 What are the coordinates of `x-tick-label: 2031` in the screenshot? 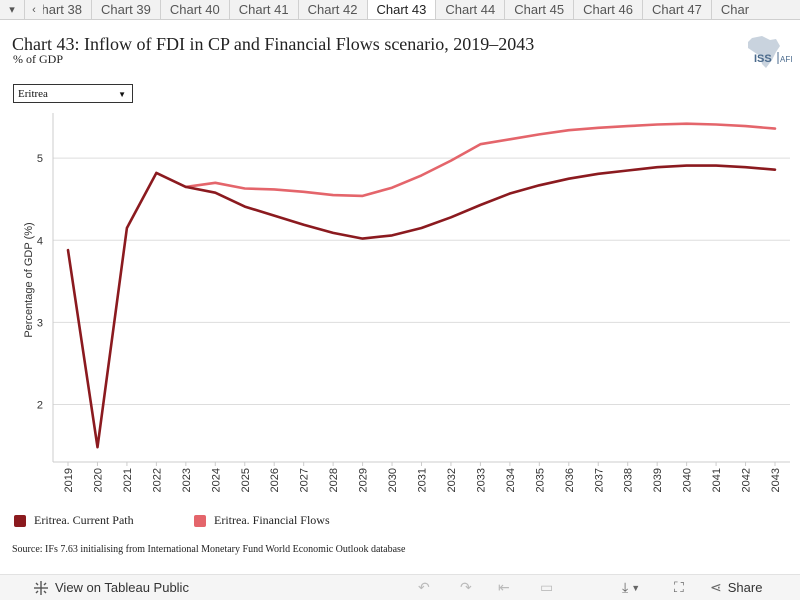 It's located at (423, 480).